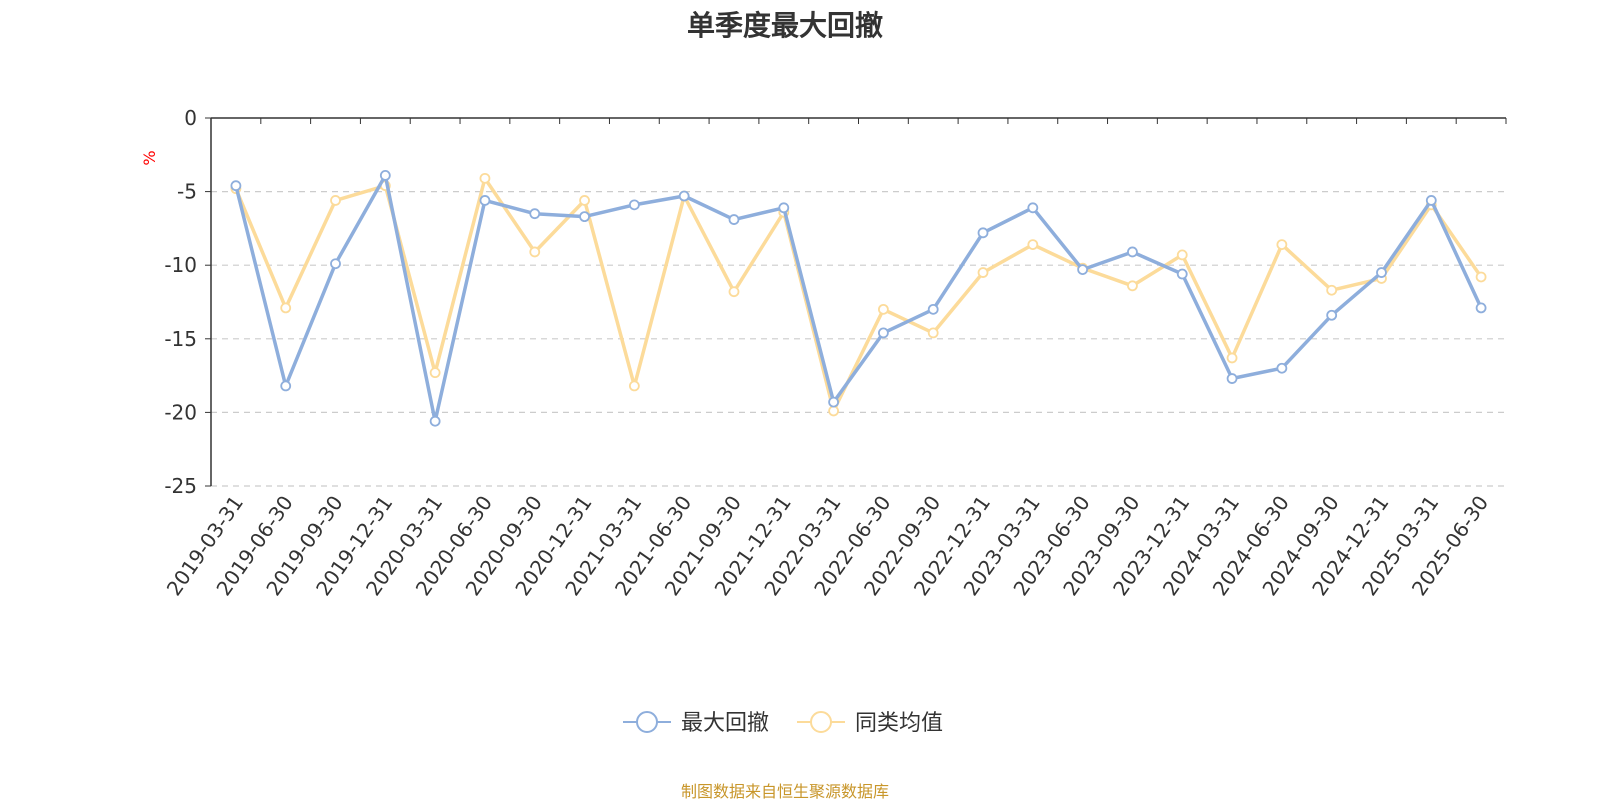 The height and width of the screenshot is (800, 1600). I want to click on y-tick-label: -20, so click(180, 412).